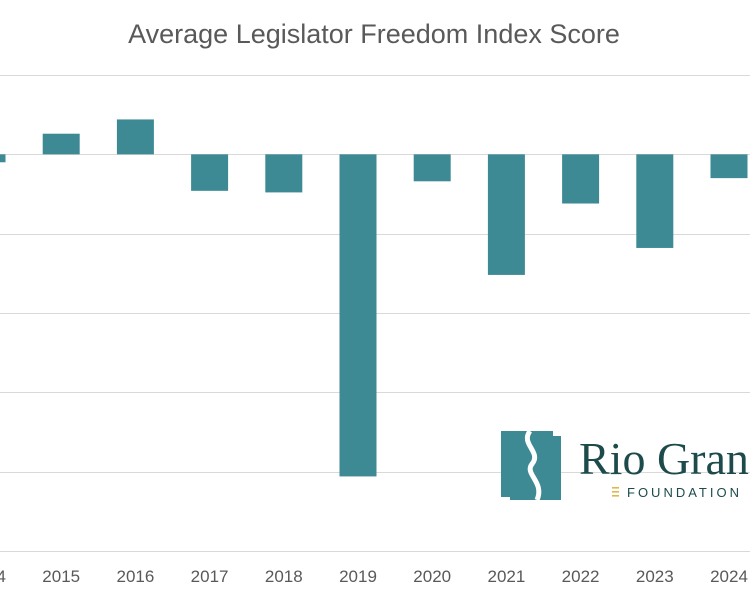 Image resolution: width=750 pixels, height=600 pixels. Describe the element at coordinates (684, 492) in the screenshot. I see `logo-subtitle: FOUNDATION` at that location.